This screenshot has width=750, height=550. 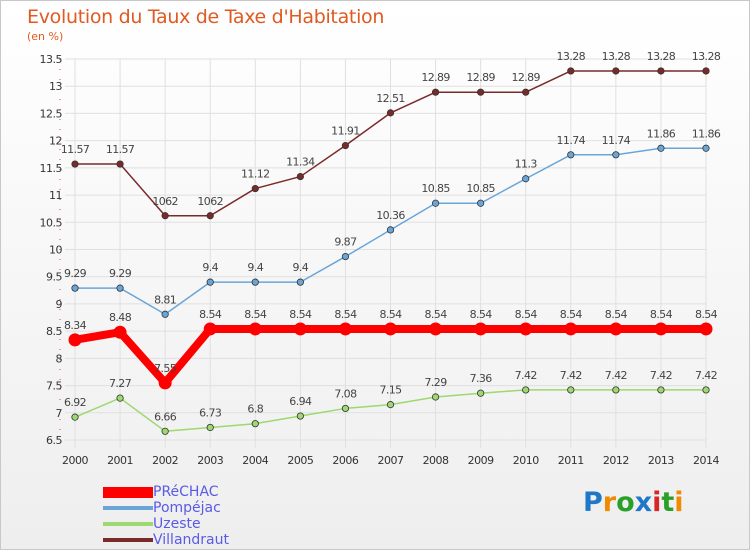 I want to click on data-label: 11.34, so click(x=300, y=162).